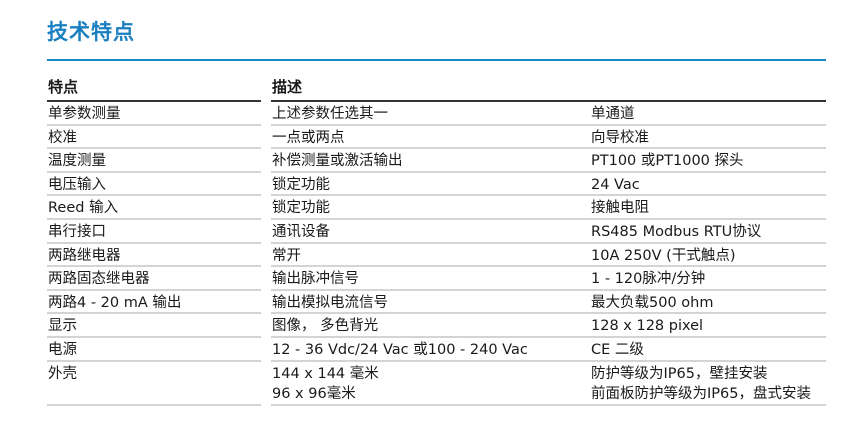  Describe the element at coordinates (423, 232) in the screenshot. I see `table-row: 串行接口 通讯设备 RS485 Modbus RTU协议` at that location.